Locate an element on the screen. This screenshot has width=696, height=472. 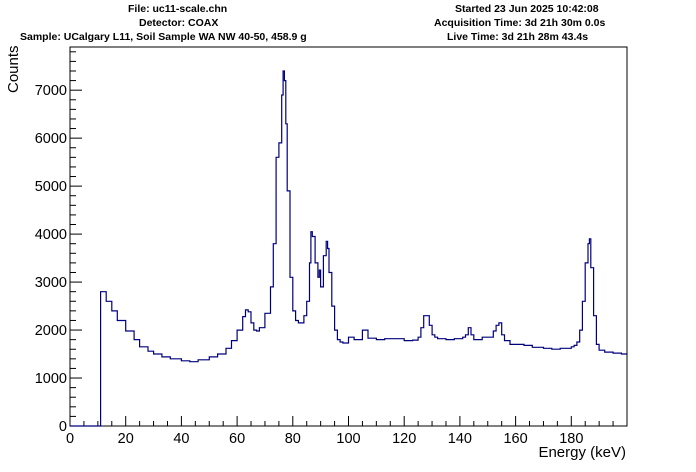
x-axis: 0 20 40 60 80 100 120 140 160 180 is located at coordinates (340, 431).